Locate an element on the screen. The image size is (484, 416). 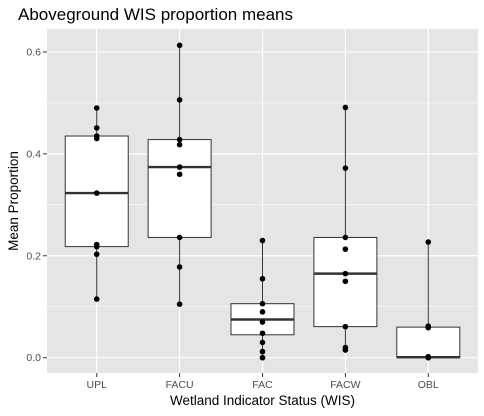
x-tick-label: OBL is located at coordinates (428, 385).